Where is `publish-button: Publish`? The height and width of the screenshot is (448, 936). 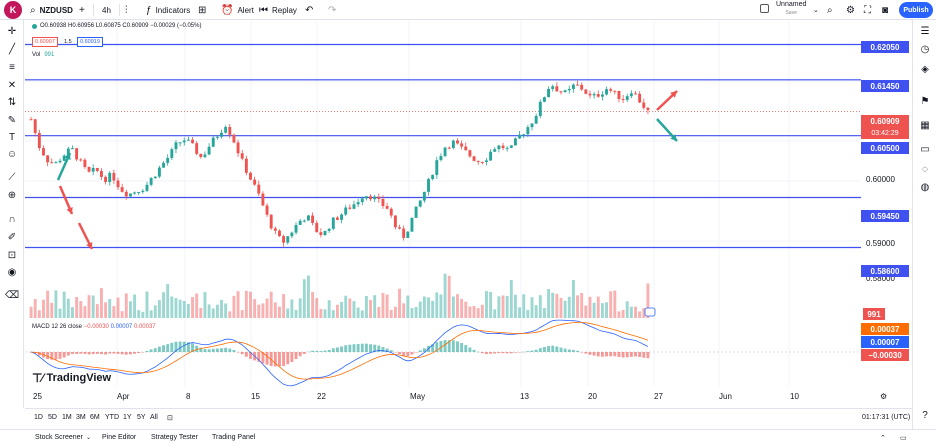
publish-button: Publish is located at coordinates (916, 10).